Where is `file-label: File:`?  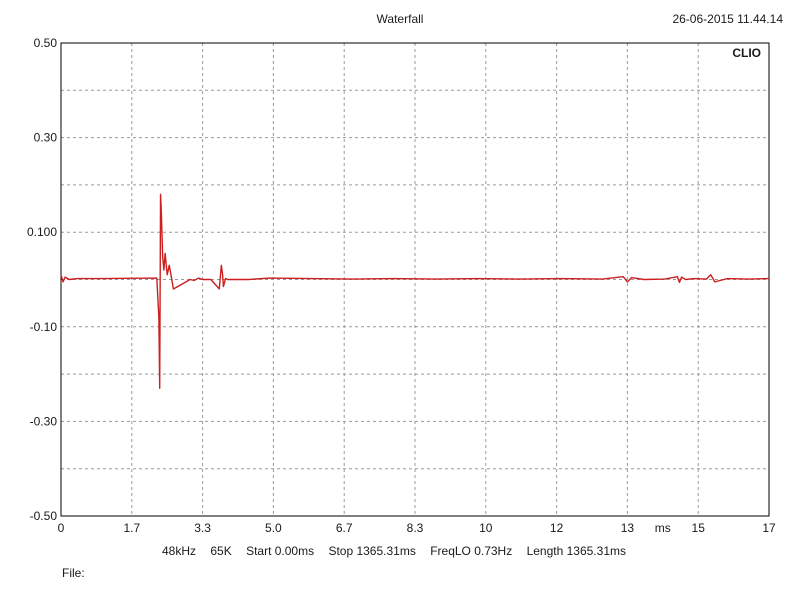 file-label: File: is located at coordinates (73, 573).